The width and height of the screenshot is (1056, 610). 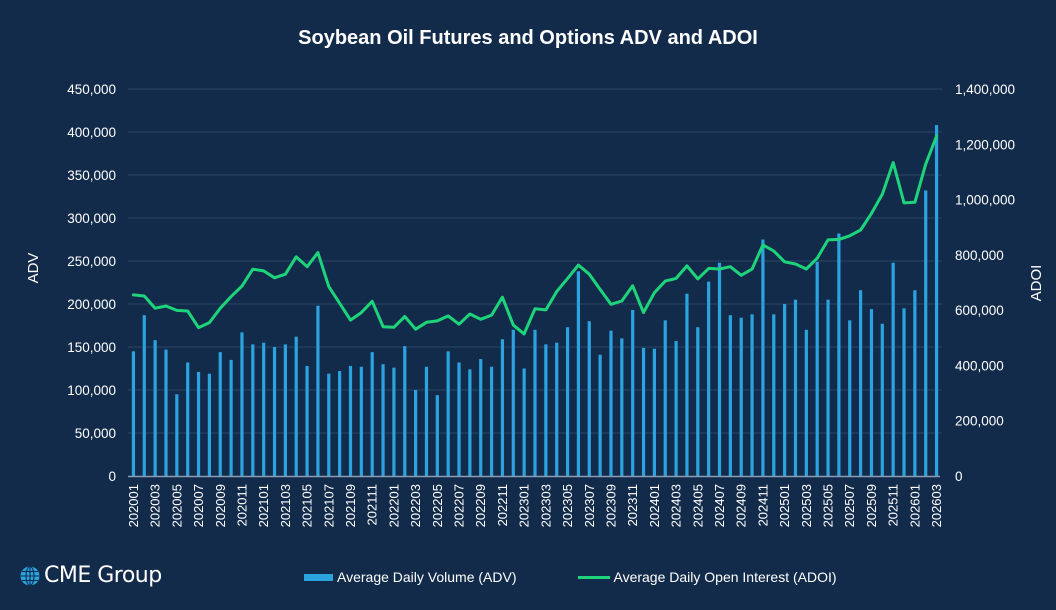 I want to click on x-tick-label: 202201, so click(x=393, y=505).